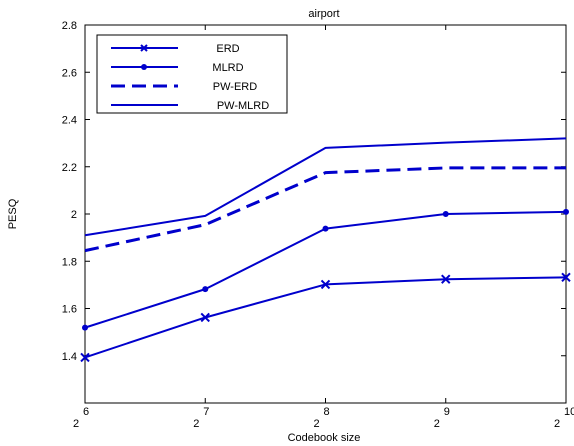 This screenshot has width=574, height=446. I want to click on y-tick-label: 2, so click(74, 215).